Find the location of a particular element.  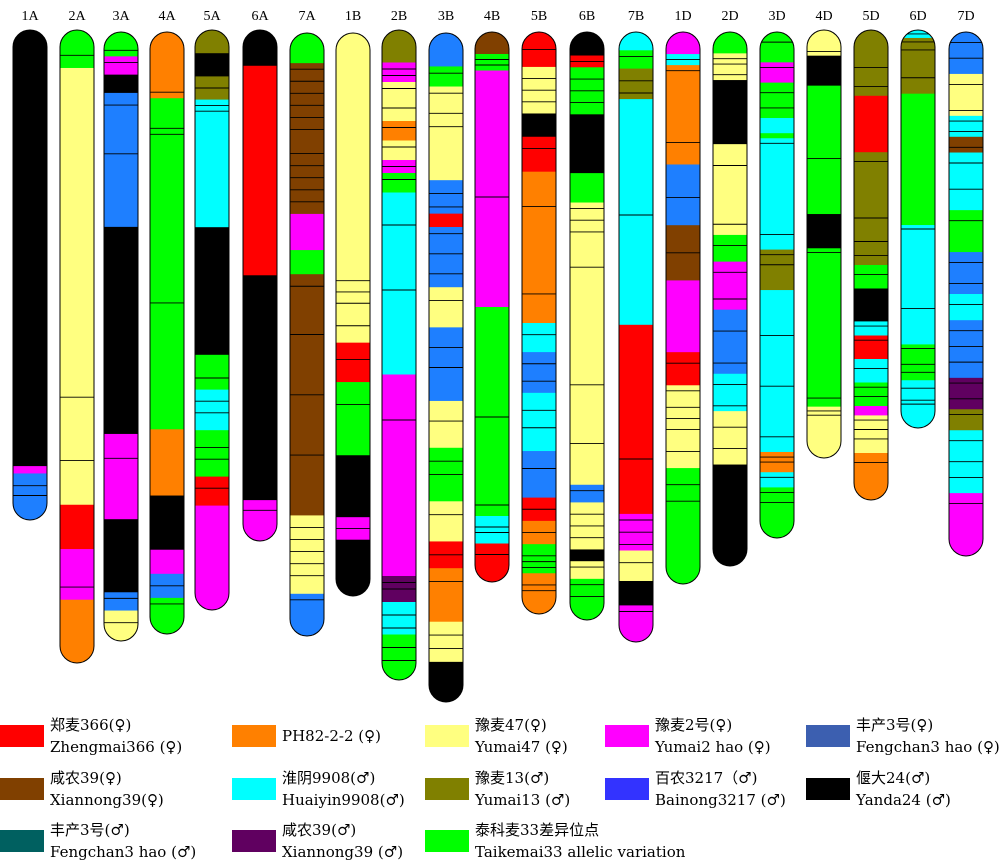

chromosome-label: 6B is located at coordinates (587, 16).